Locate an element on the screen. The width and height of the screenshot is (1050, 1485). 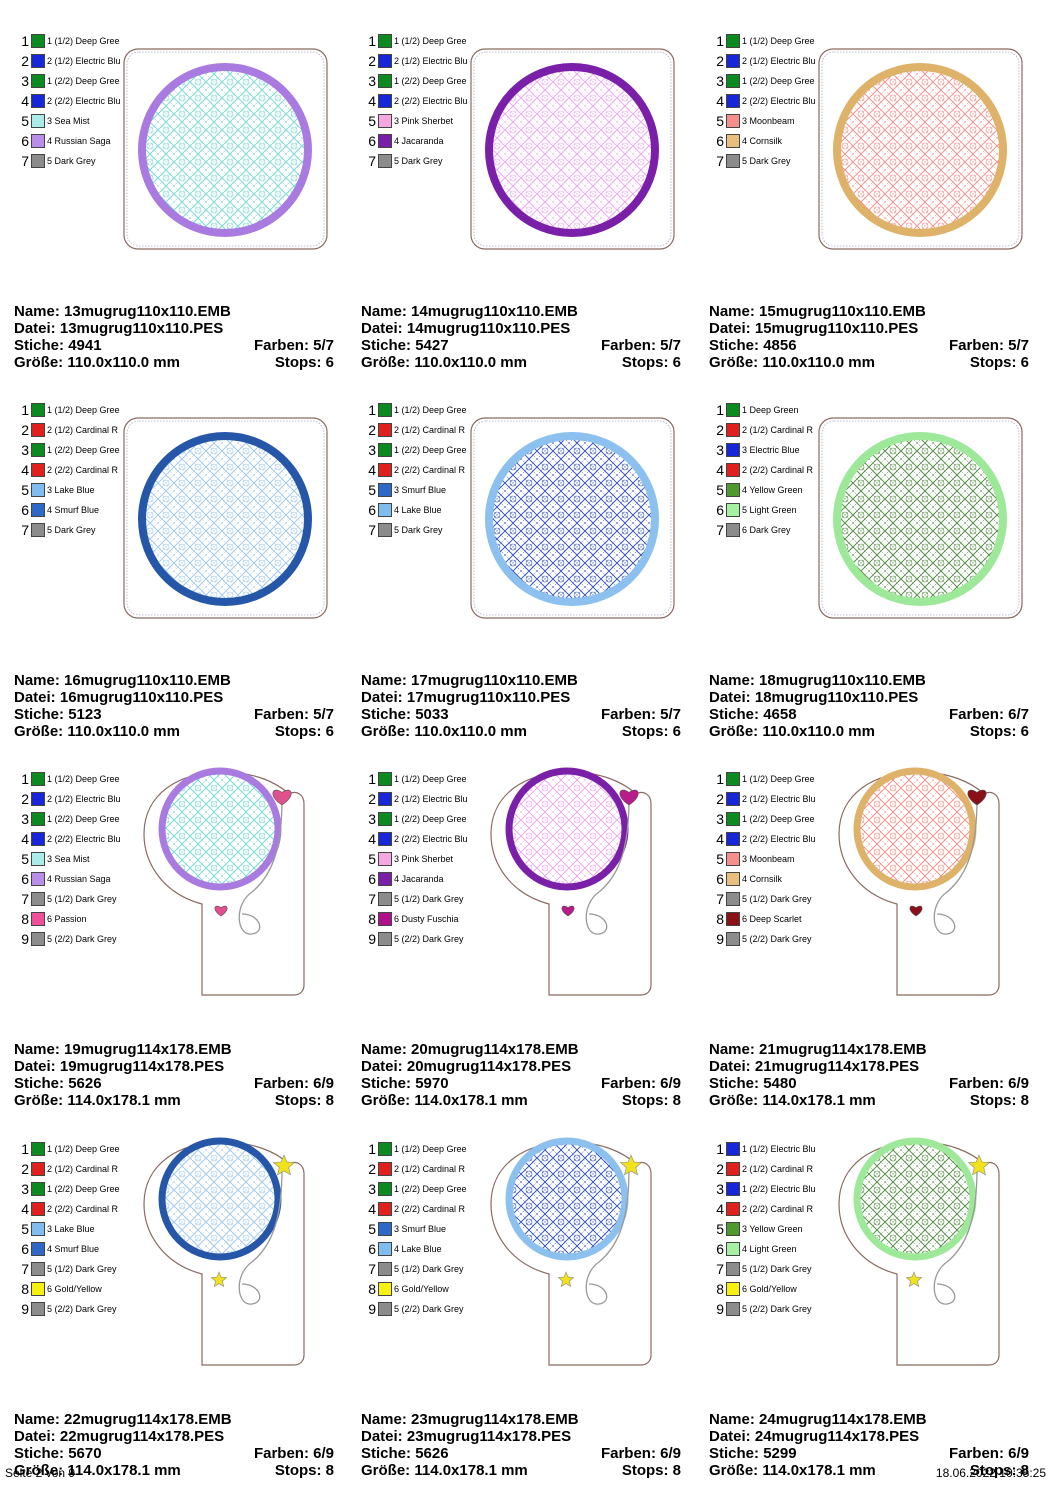
thread-color-row: 3 1 (2/2) Electric Blu is located at coordinates (768, 1190).